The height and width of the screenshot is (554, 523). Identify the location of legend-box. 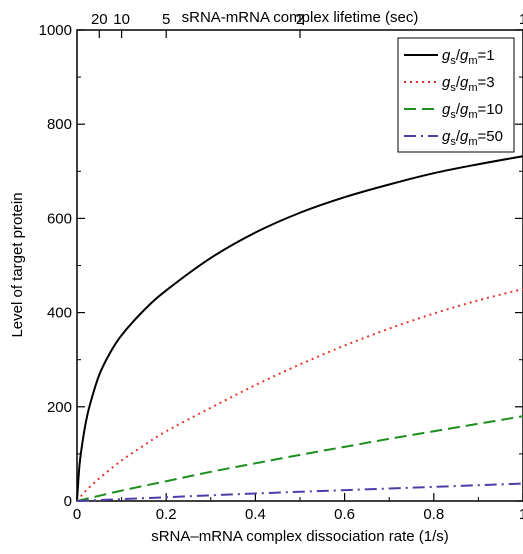
(456, 95).